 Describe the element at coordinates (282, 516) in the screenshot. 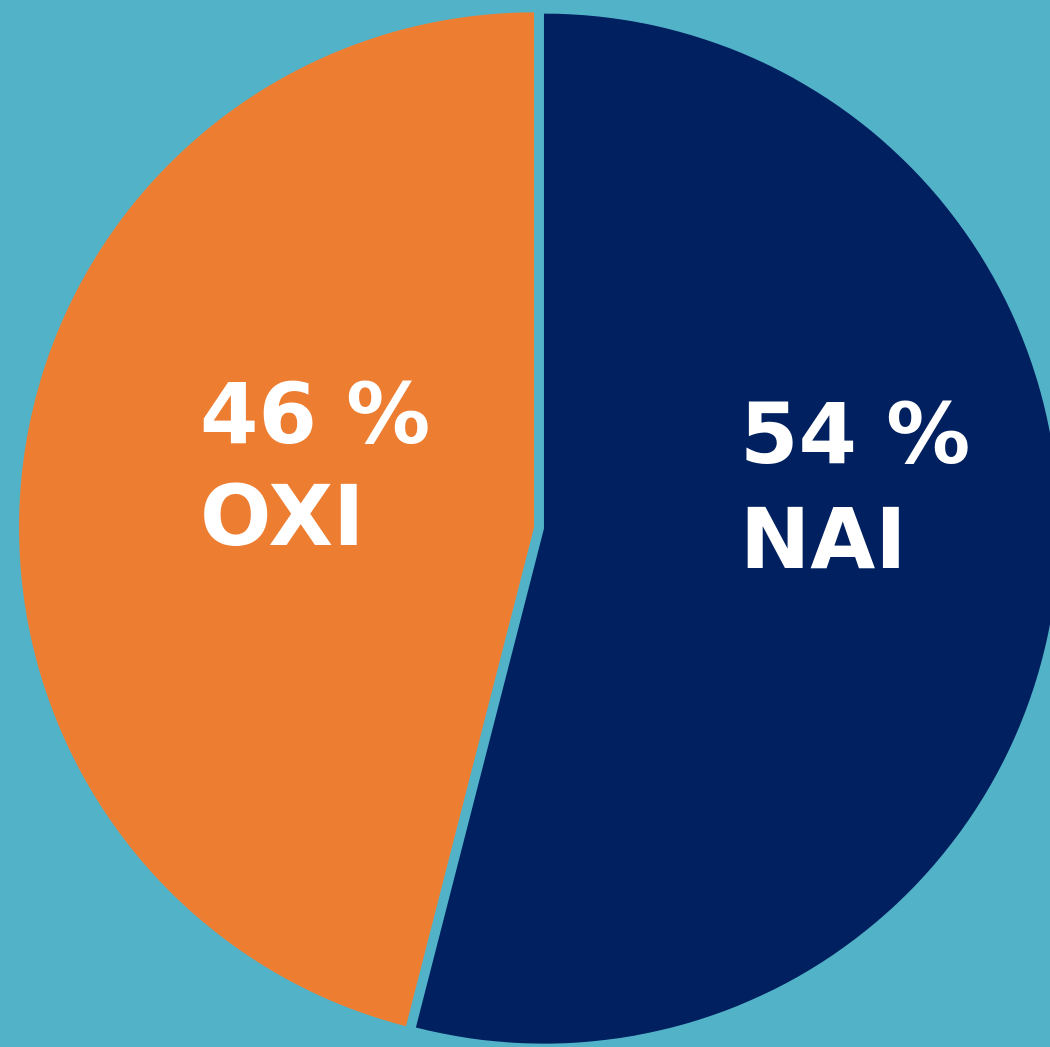

I see `category-label: OXI` at that location.